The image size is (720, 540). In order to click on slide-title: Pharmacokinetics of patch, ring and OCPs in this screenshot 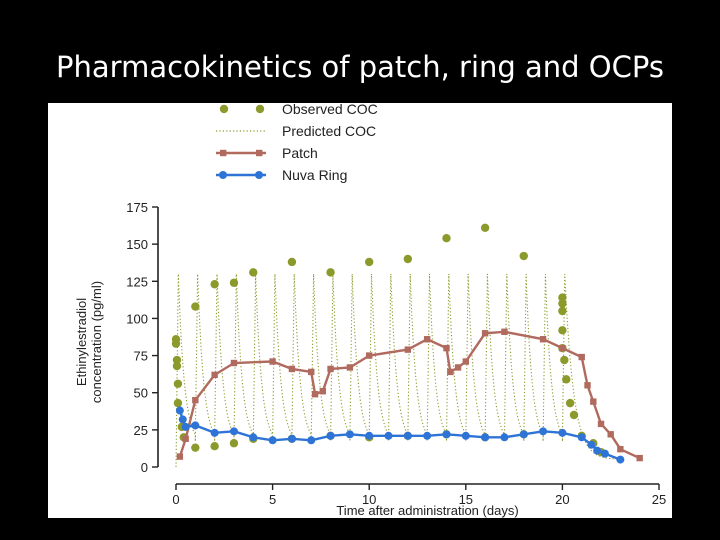, I will do `click(360, 67)`.